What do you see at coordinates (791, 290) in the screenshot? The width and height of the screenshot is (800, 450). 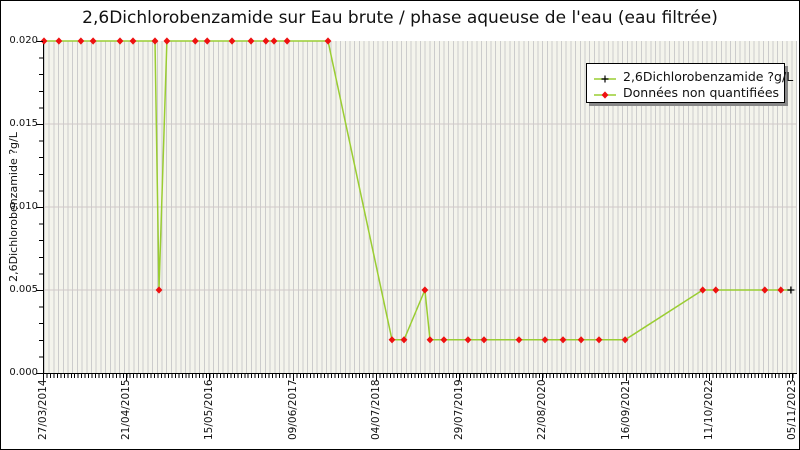 I see `data-point-plus` at bounding box center [791, 290].